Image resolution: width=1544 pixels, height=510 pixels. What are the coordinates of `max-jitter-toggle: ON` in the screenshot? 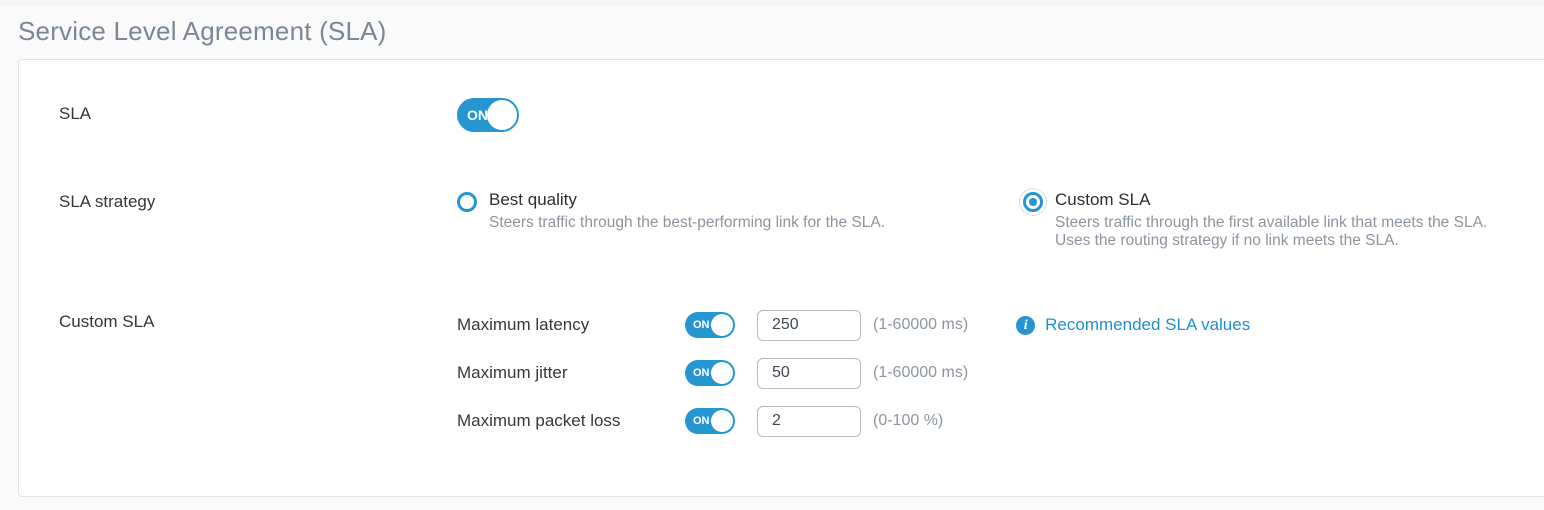 It's located at (710, 373).